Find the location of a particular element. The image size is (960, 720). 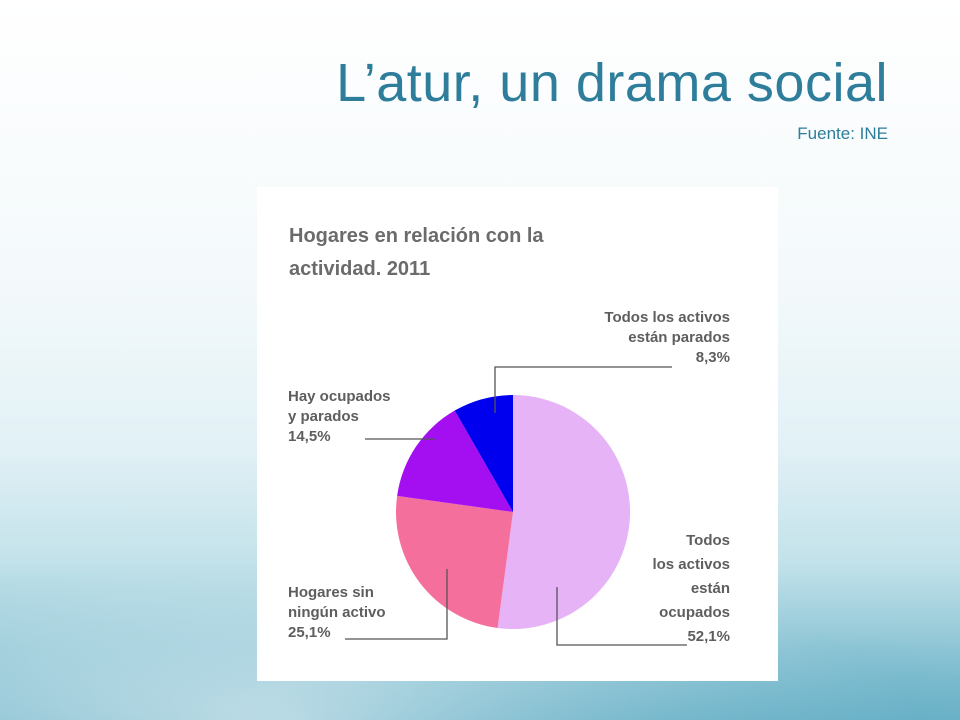

slice-label-todos-ocupados-line-1: Todos is located at coordinates (708, 540).